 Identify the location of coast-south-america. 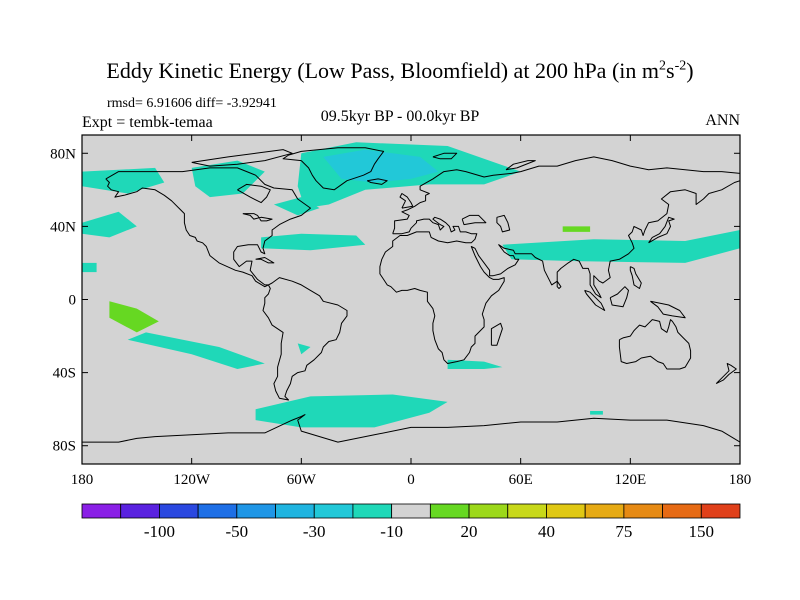
(305, 339).